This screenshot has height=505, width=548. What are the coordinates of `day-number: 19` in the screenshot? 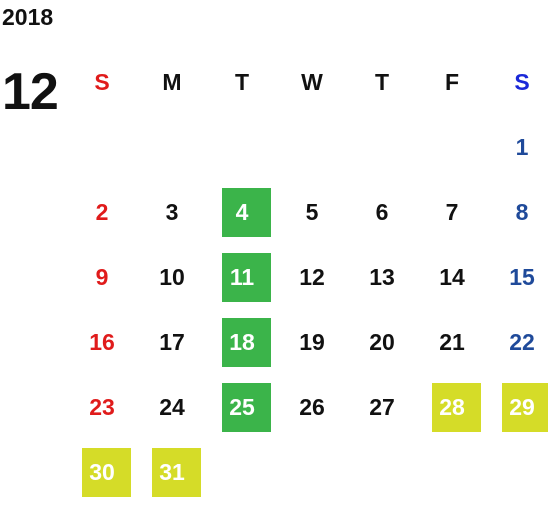 It's located at (312, 342).